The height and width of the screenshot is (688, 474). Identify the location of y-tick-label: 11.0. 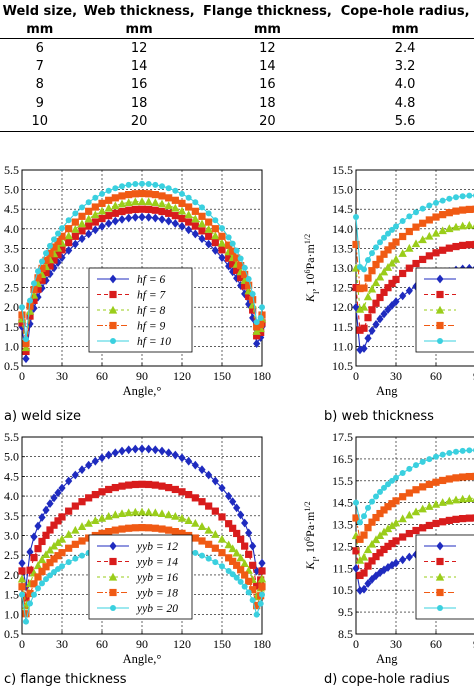
(342, 346).